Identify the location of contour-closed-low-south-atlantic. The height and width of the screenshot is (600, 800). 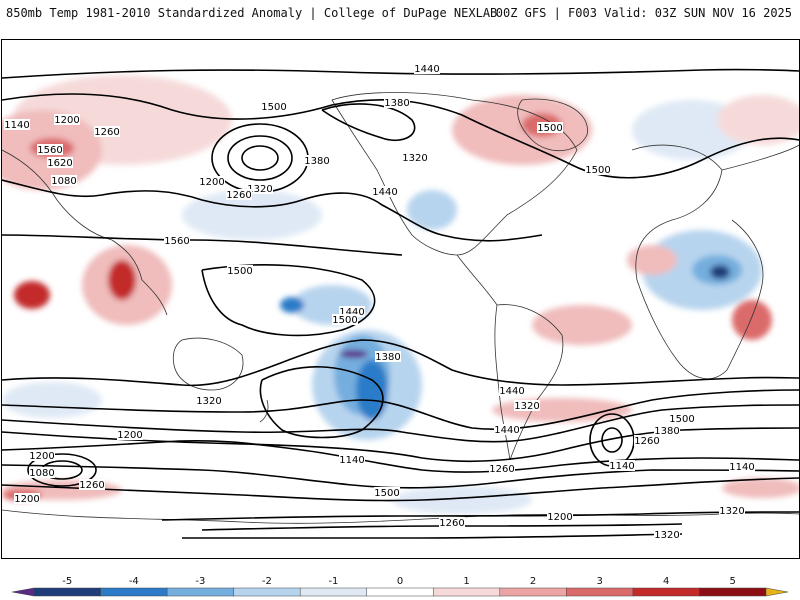
(612, 440).